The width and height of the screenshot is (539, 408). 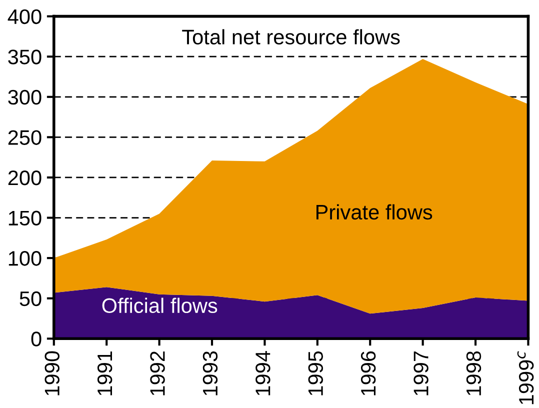 What do you see at coordinates (104, 373) in the screenshot?
I see `x-tick-label: 1991` at bounding box center [104, 373].